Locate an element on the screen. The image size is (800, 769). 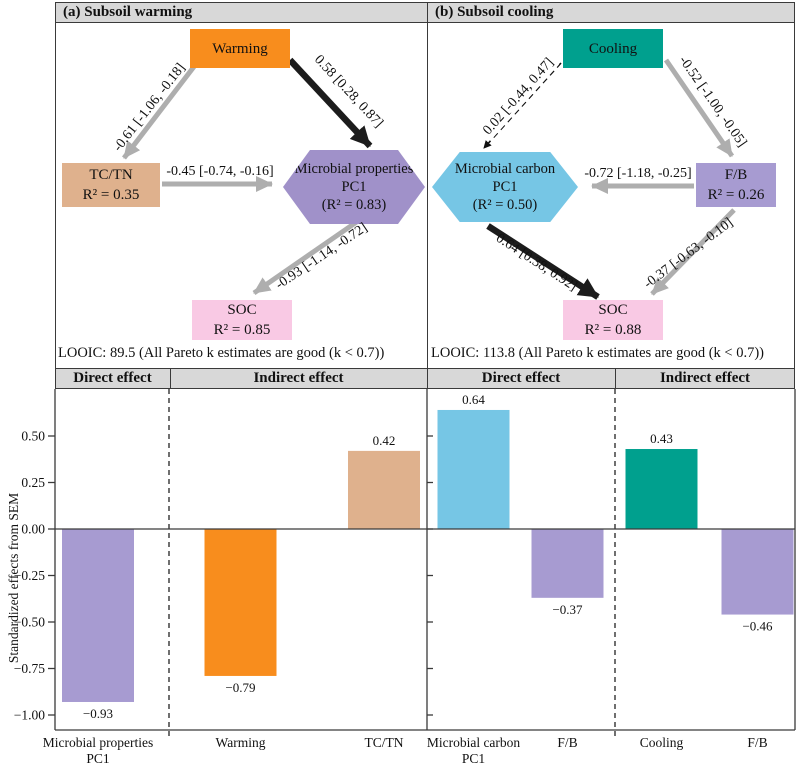
node-soc-a: SOC R² = 0.85 is located at coordinates (242, 320).